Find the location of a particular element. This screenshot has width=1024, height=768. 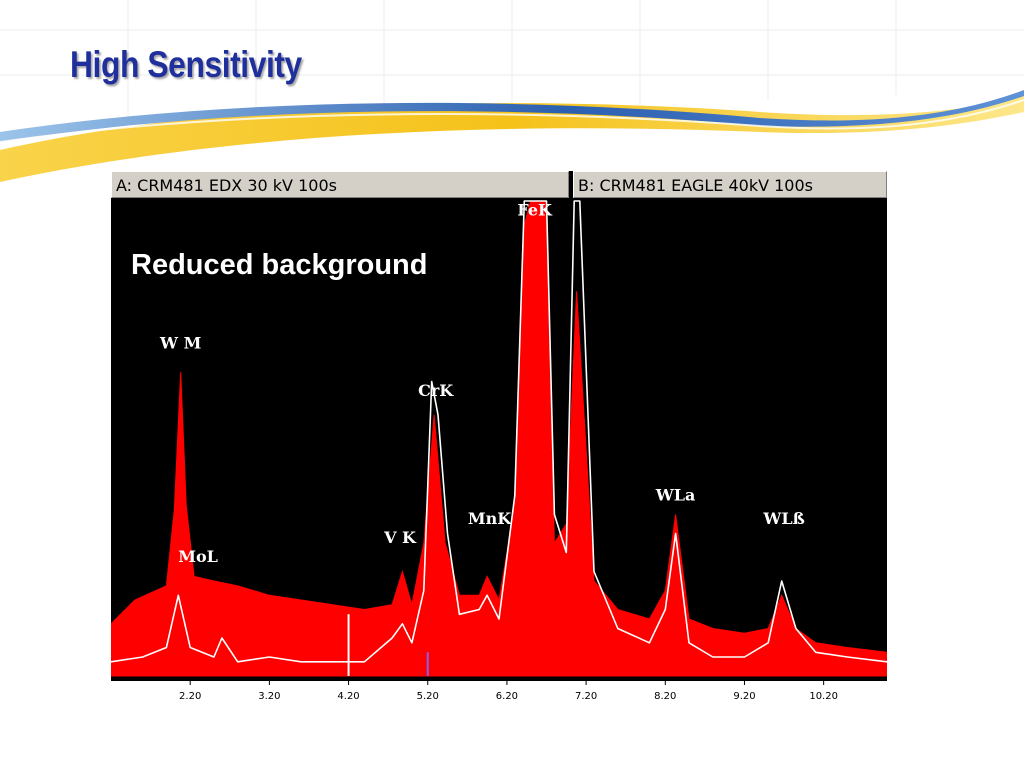

peak-label: FeK is located at coordinates (535, 209).